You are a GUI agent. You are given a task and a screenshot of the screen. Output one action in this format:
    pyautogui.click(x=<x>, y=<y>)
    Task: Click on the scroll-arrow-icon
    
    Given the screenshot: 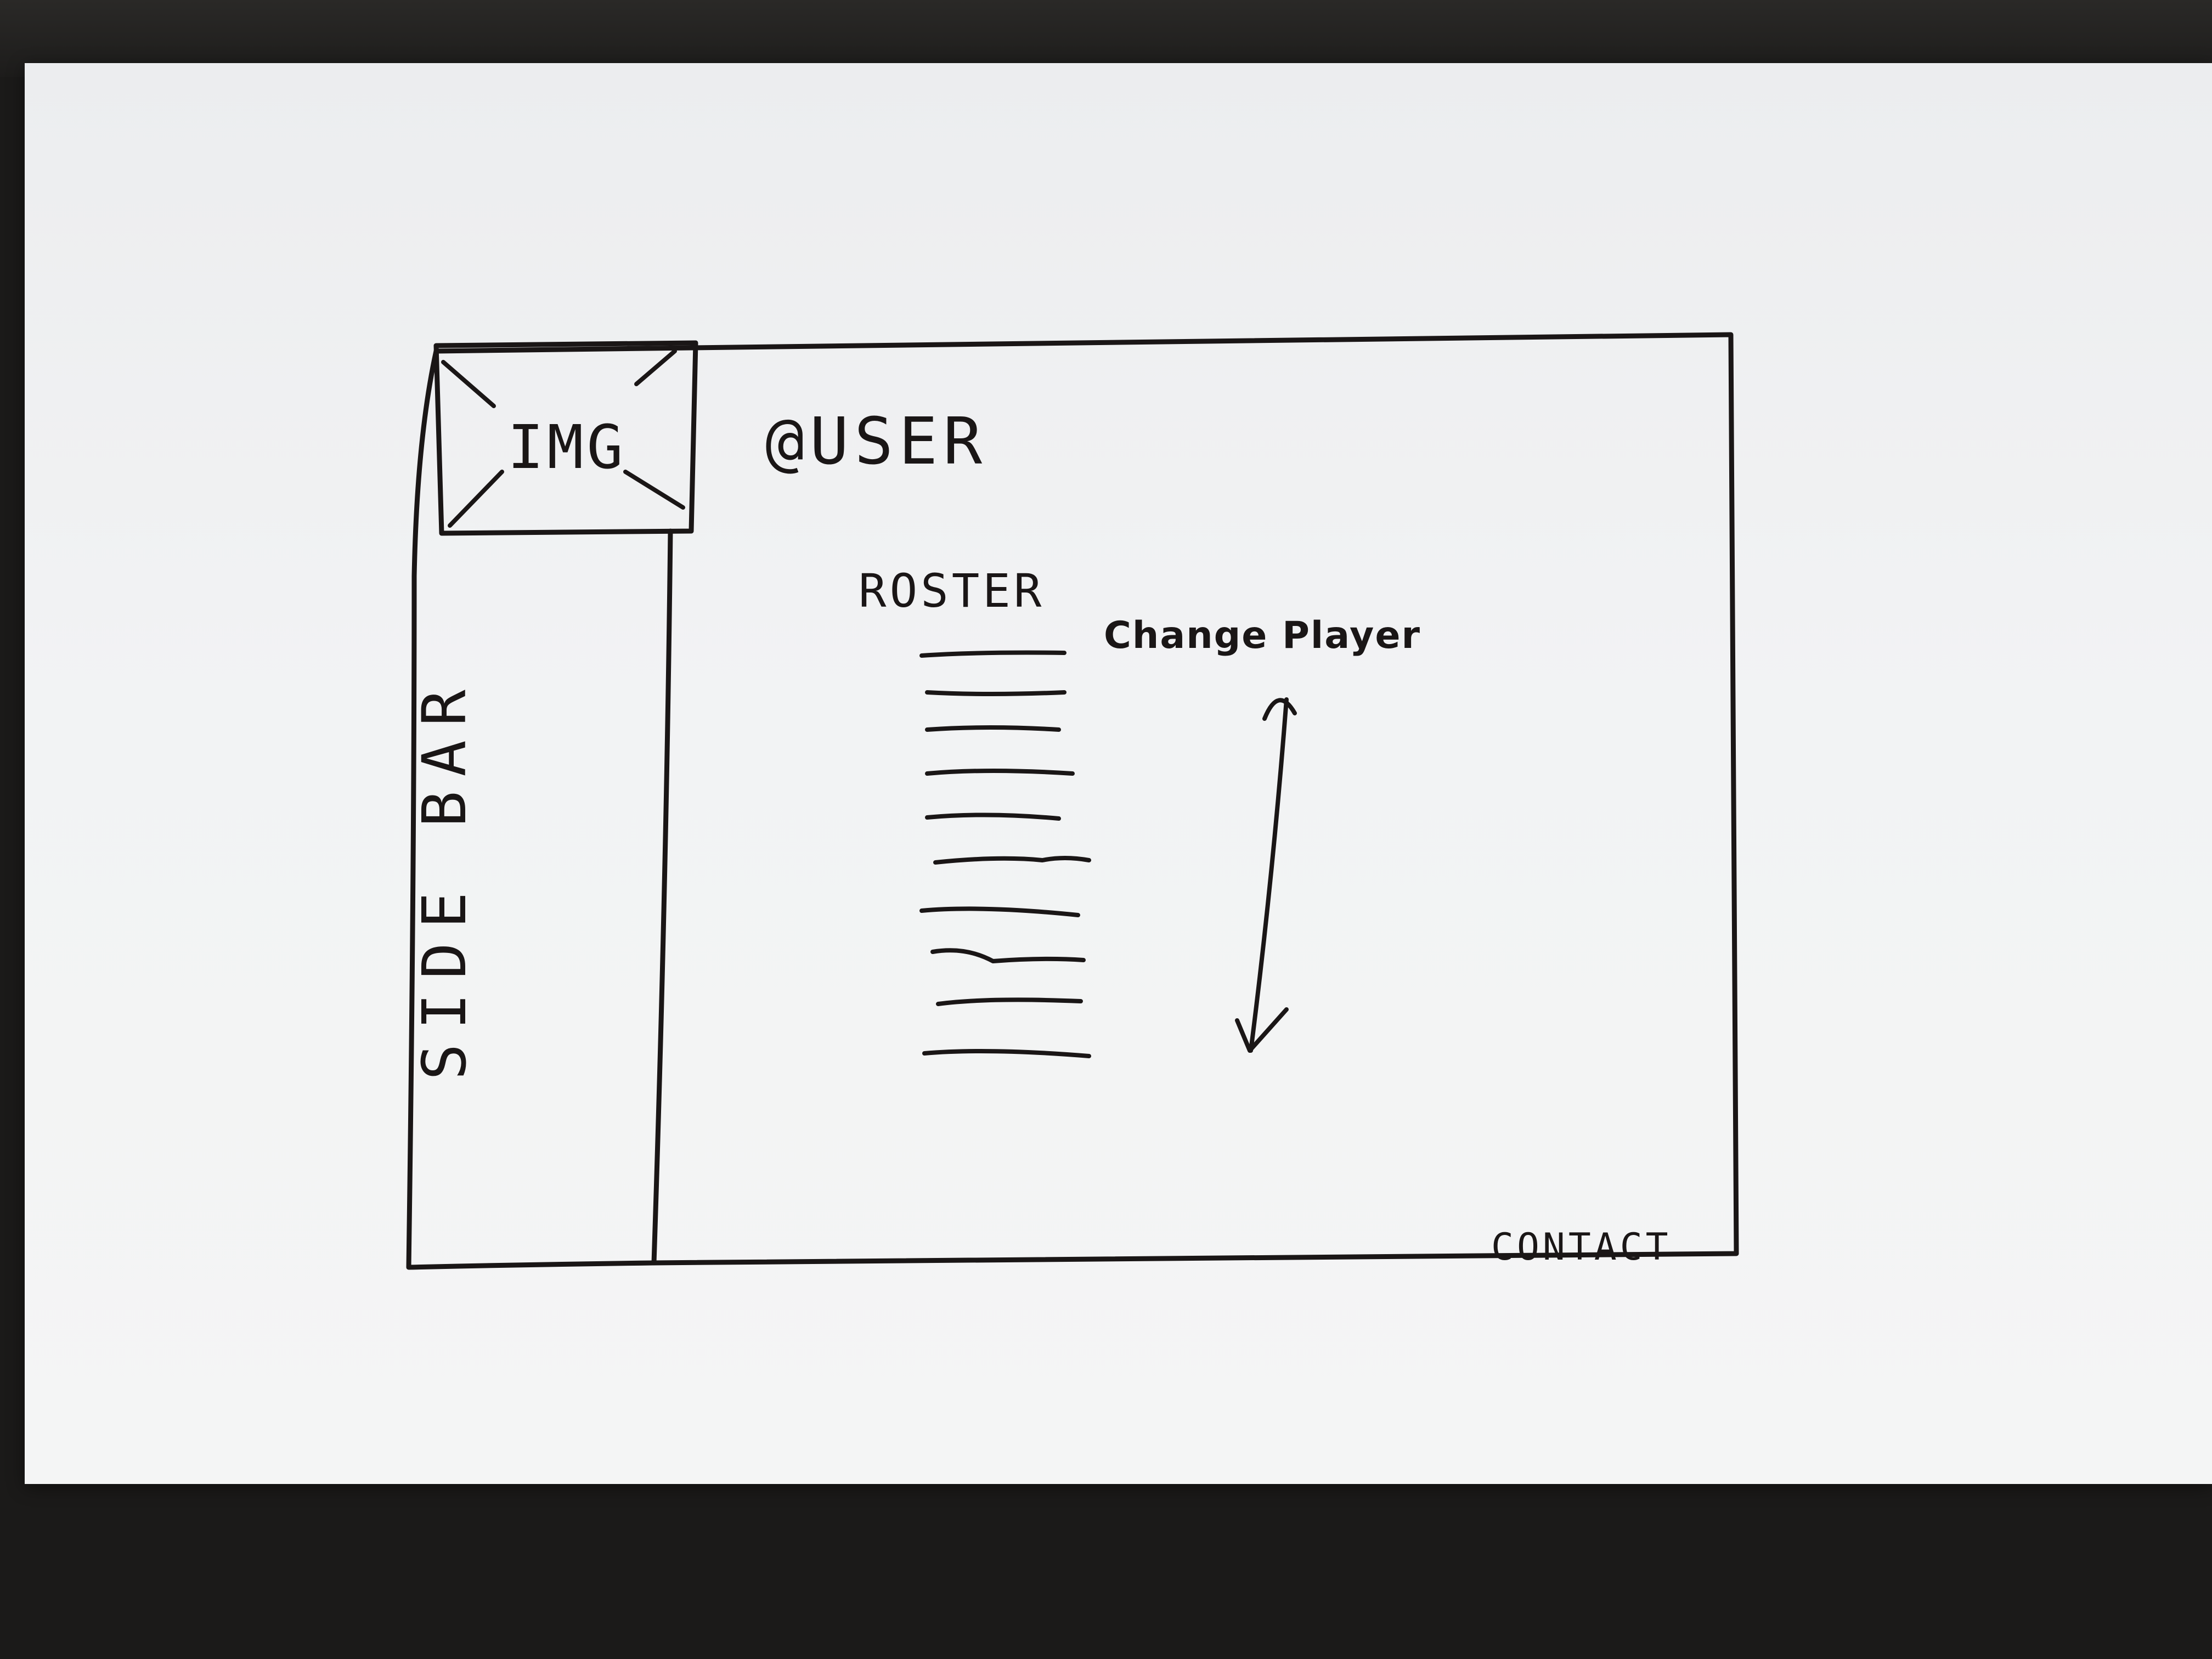 What is the action you would take?
    pyautogui.click(x=1267, y=872)
    